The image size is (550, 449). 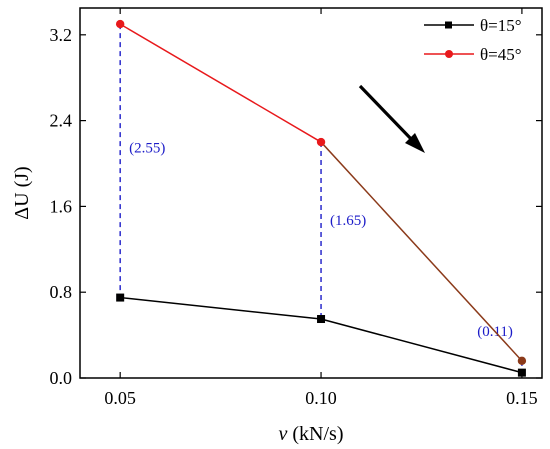 I want to click on legend-label-series-1: θ=45°, so click(x=501, y=54).